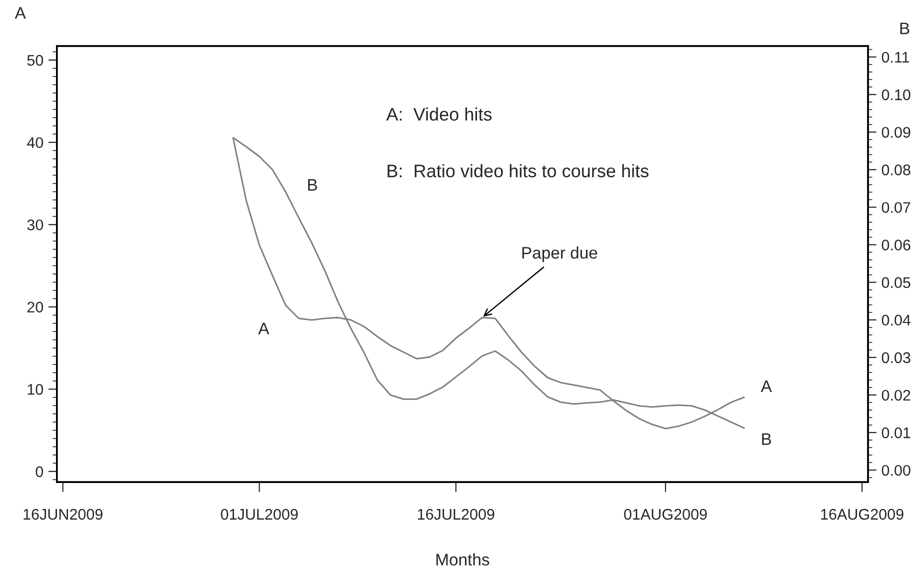 The height and width of the screenshot is (576, 917). I want to click on y-tick-label: 0, so click(40, 472).